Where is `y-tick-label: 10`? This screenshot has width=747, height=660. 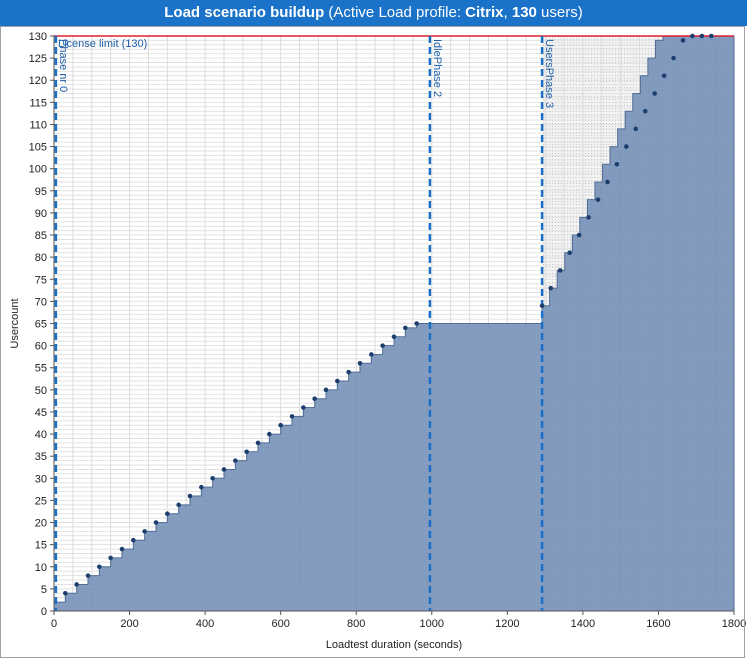 y-tick-label: 10 is located at coordinates (41, 568).